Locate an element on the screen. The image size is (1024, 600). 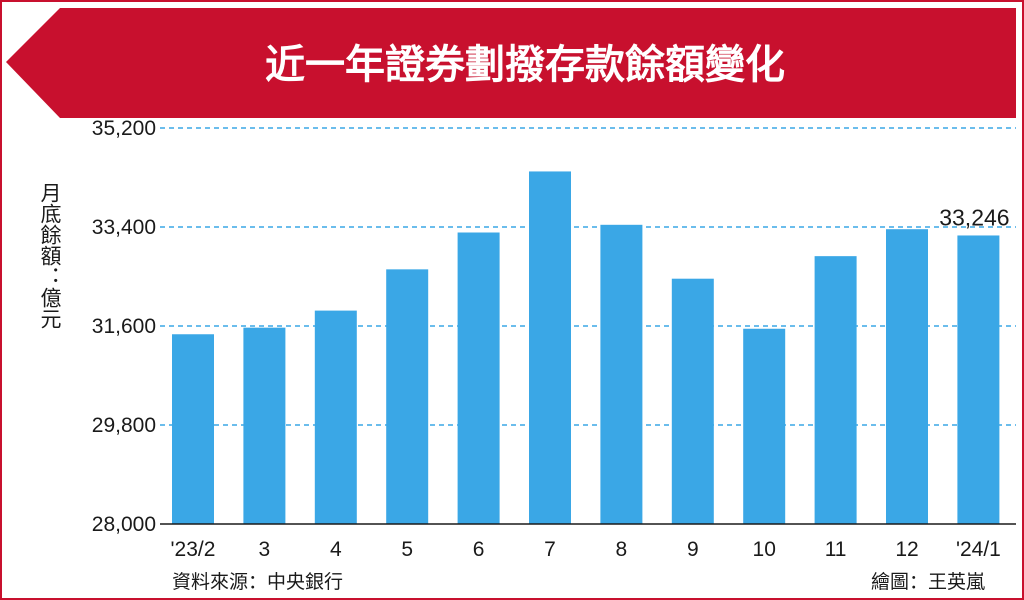
x-tick-label: '24/1 is located at coordinates (978, 549).